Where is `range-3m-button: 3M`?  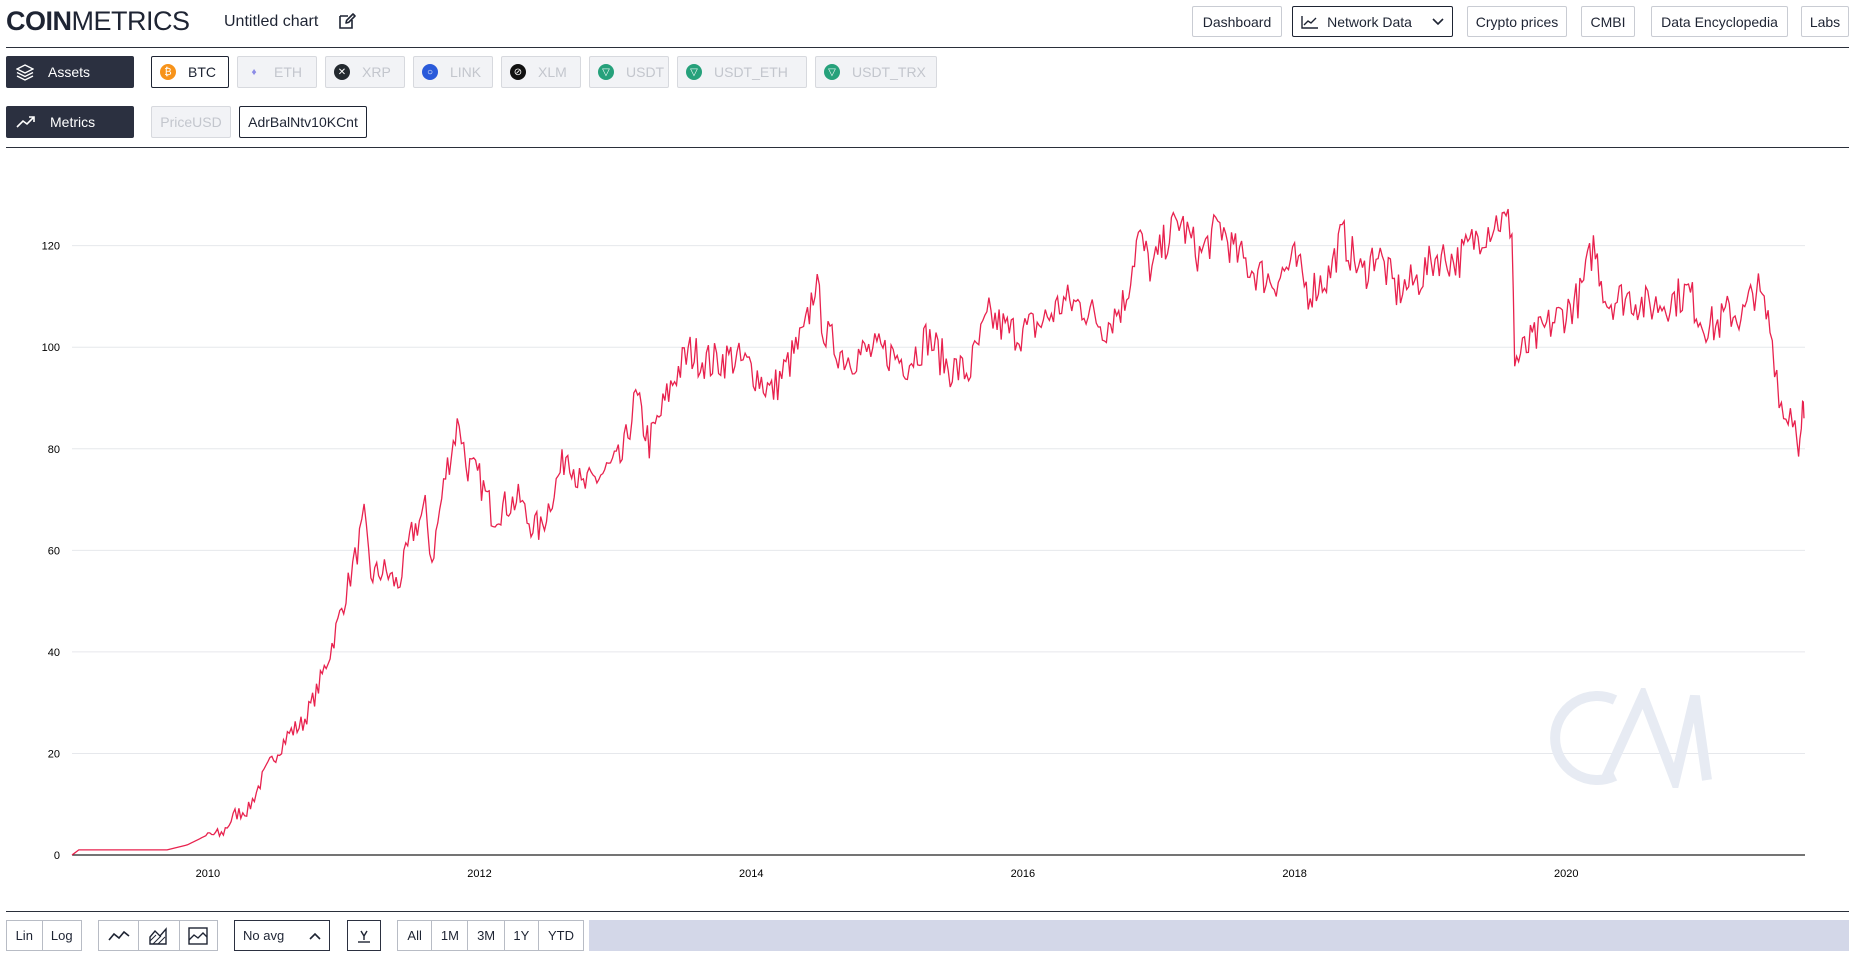
range-3m-button: 3M is located at coordinates (486, 935).